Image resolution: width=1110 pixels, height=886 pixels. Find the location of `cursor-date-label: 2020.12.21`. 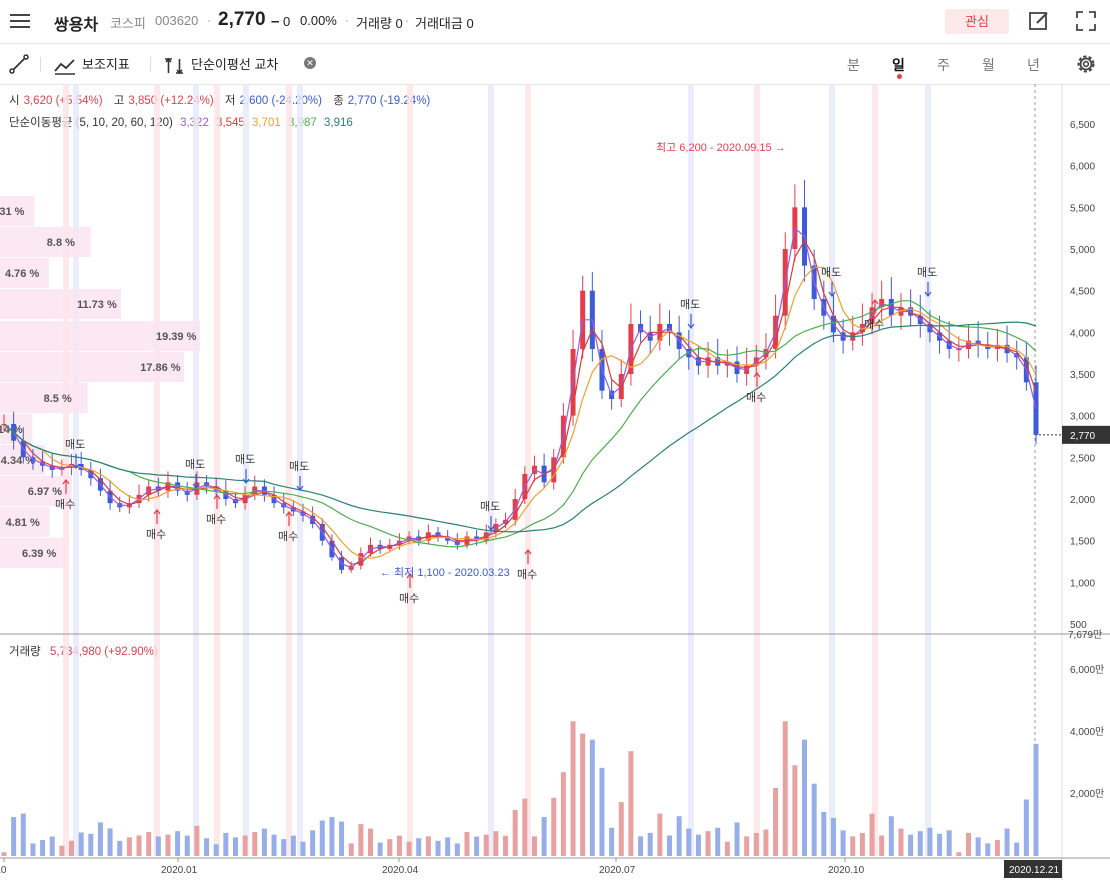

cursor-date-label: 2020.12.21 is located at coordinates (1034, 870).